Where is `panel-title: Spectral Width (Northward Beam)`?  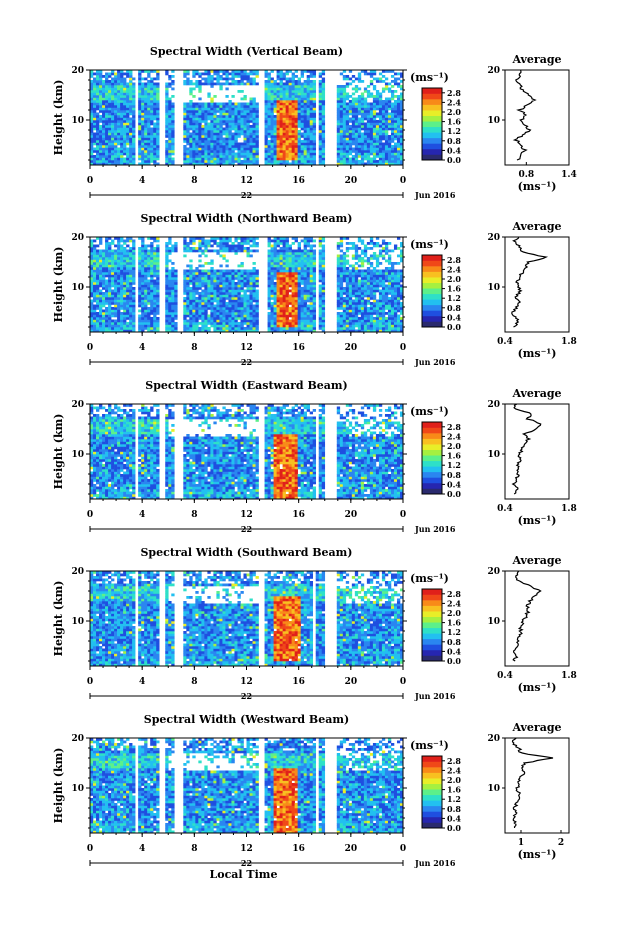 panel-title: Spectral Width (Northward Beam) is located at coordinates (247, 218).